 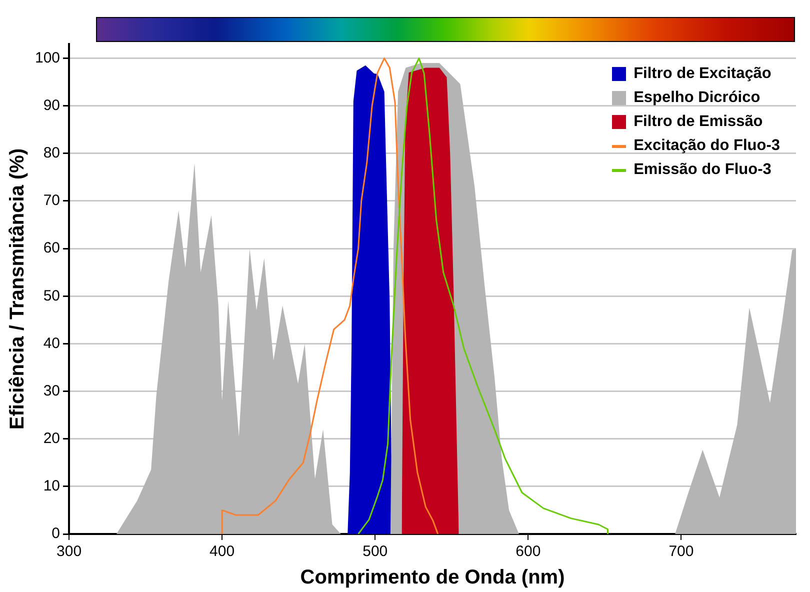 I want to click on legend-label: Excitação do Fluo-3, so click(x=707, y=146).